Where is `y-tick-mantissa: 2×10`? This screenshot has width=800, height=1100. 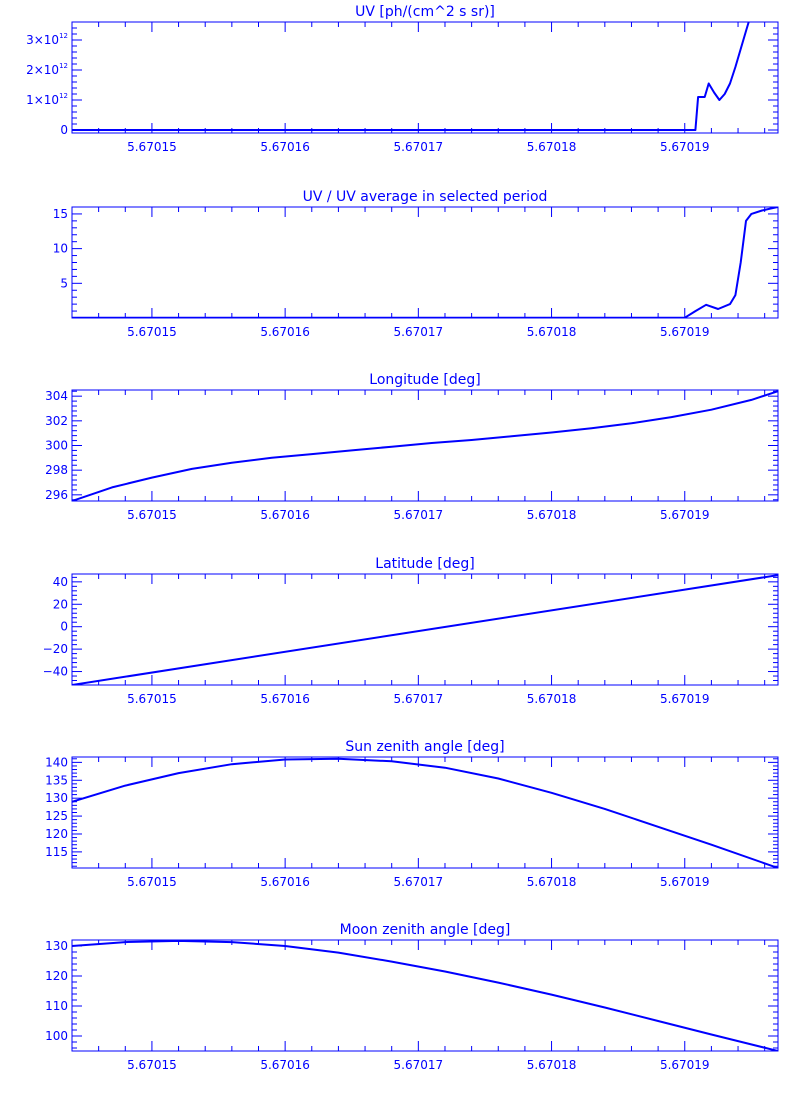
y-tick-mantissa: 2×10 is located at coordinates (42, 70).